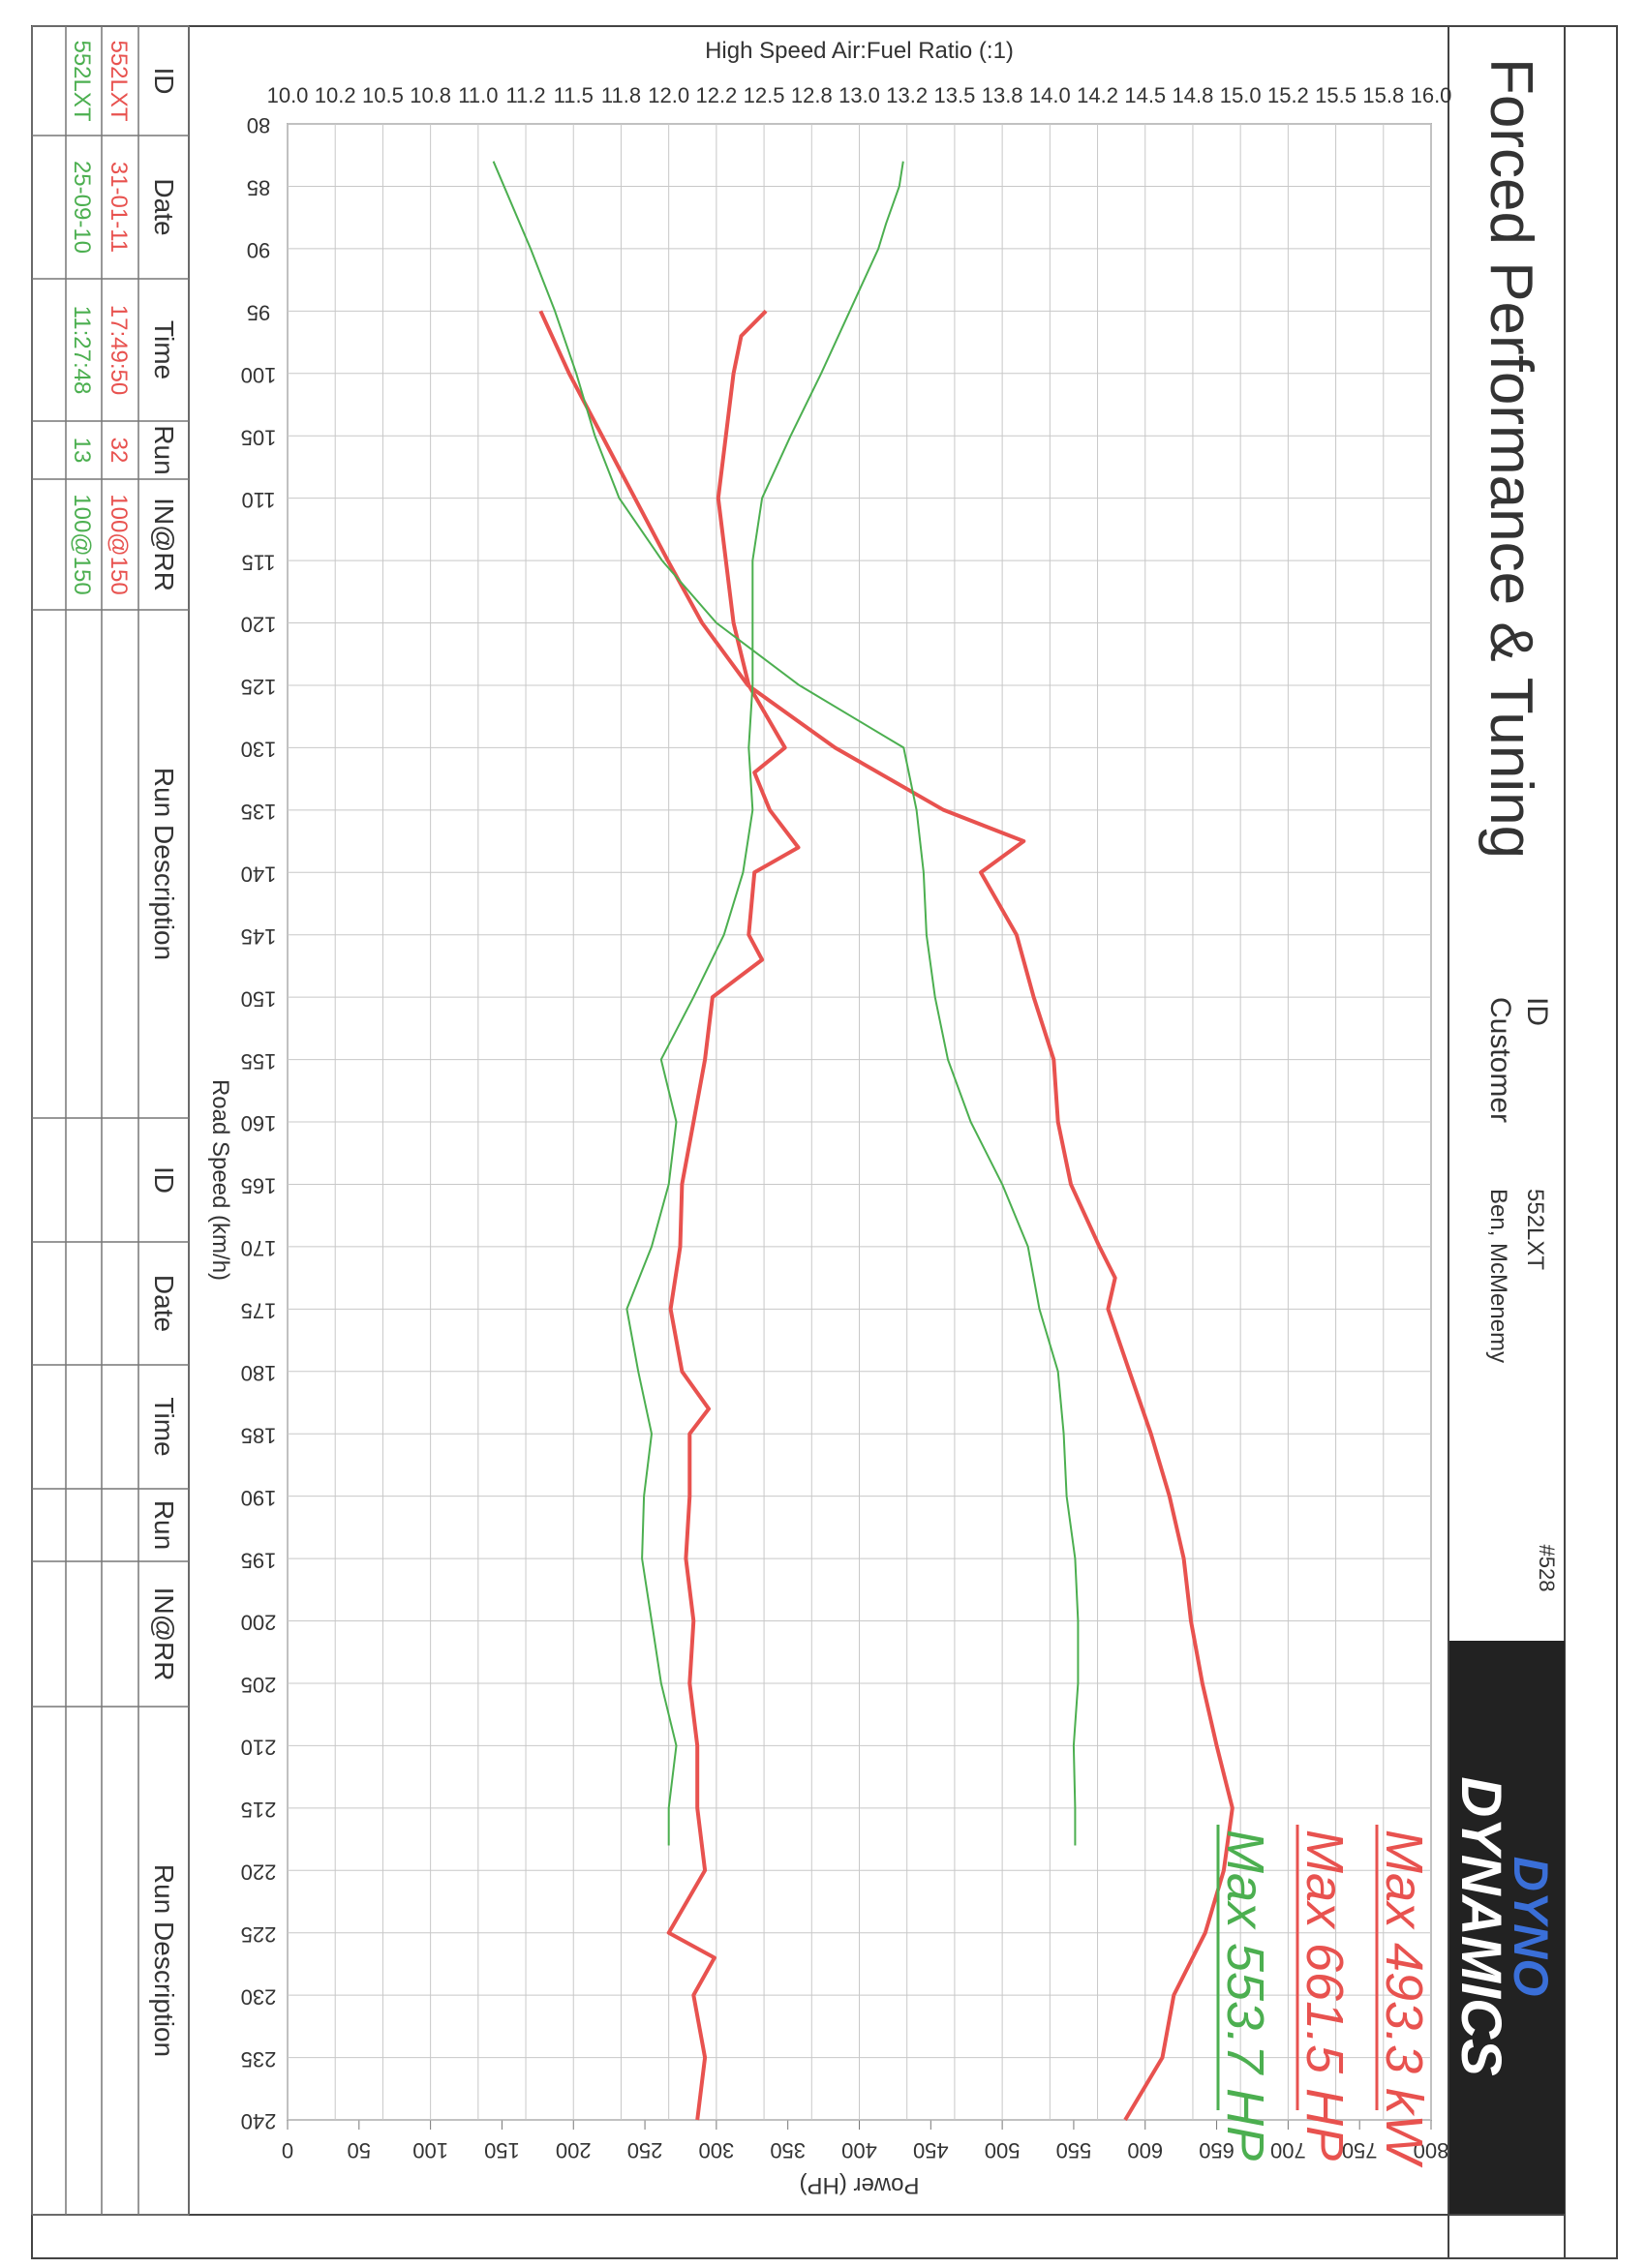 The height and width of the screenshot is (2268, 1646). Describe the element at coordinates (1097, 95) in the screenshot. I see `y-tick-label: 14.2` at that location.